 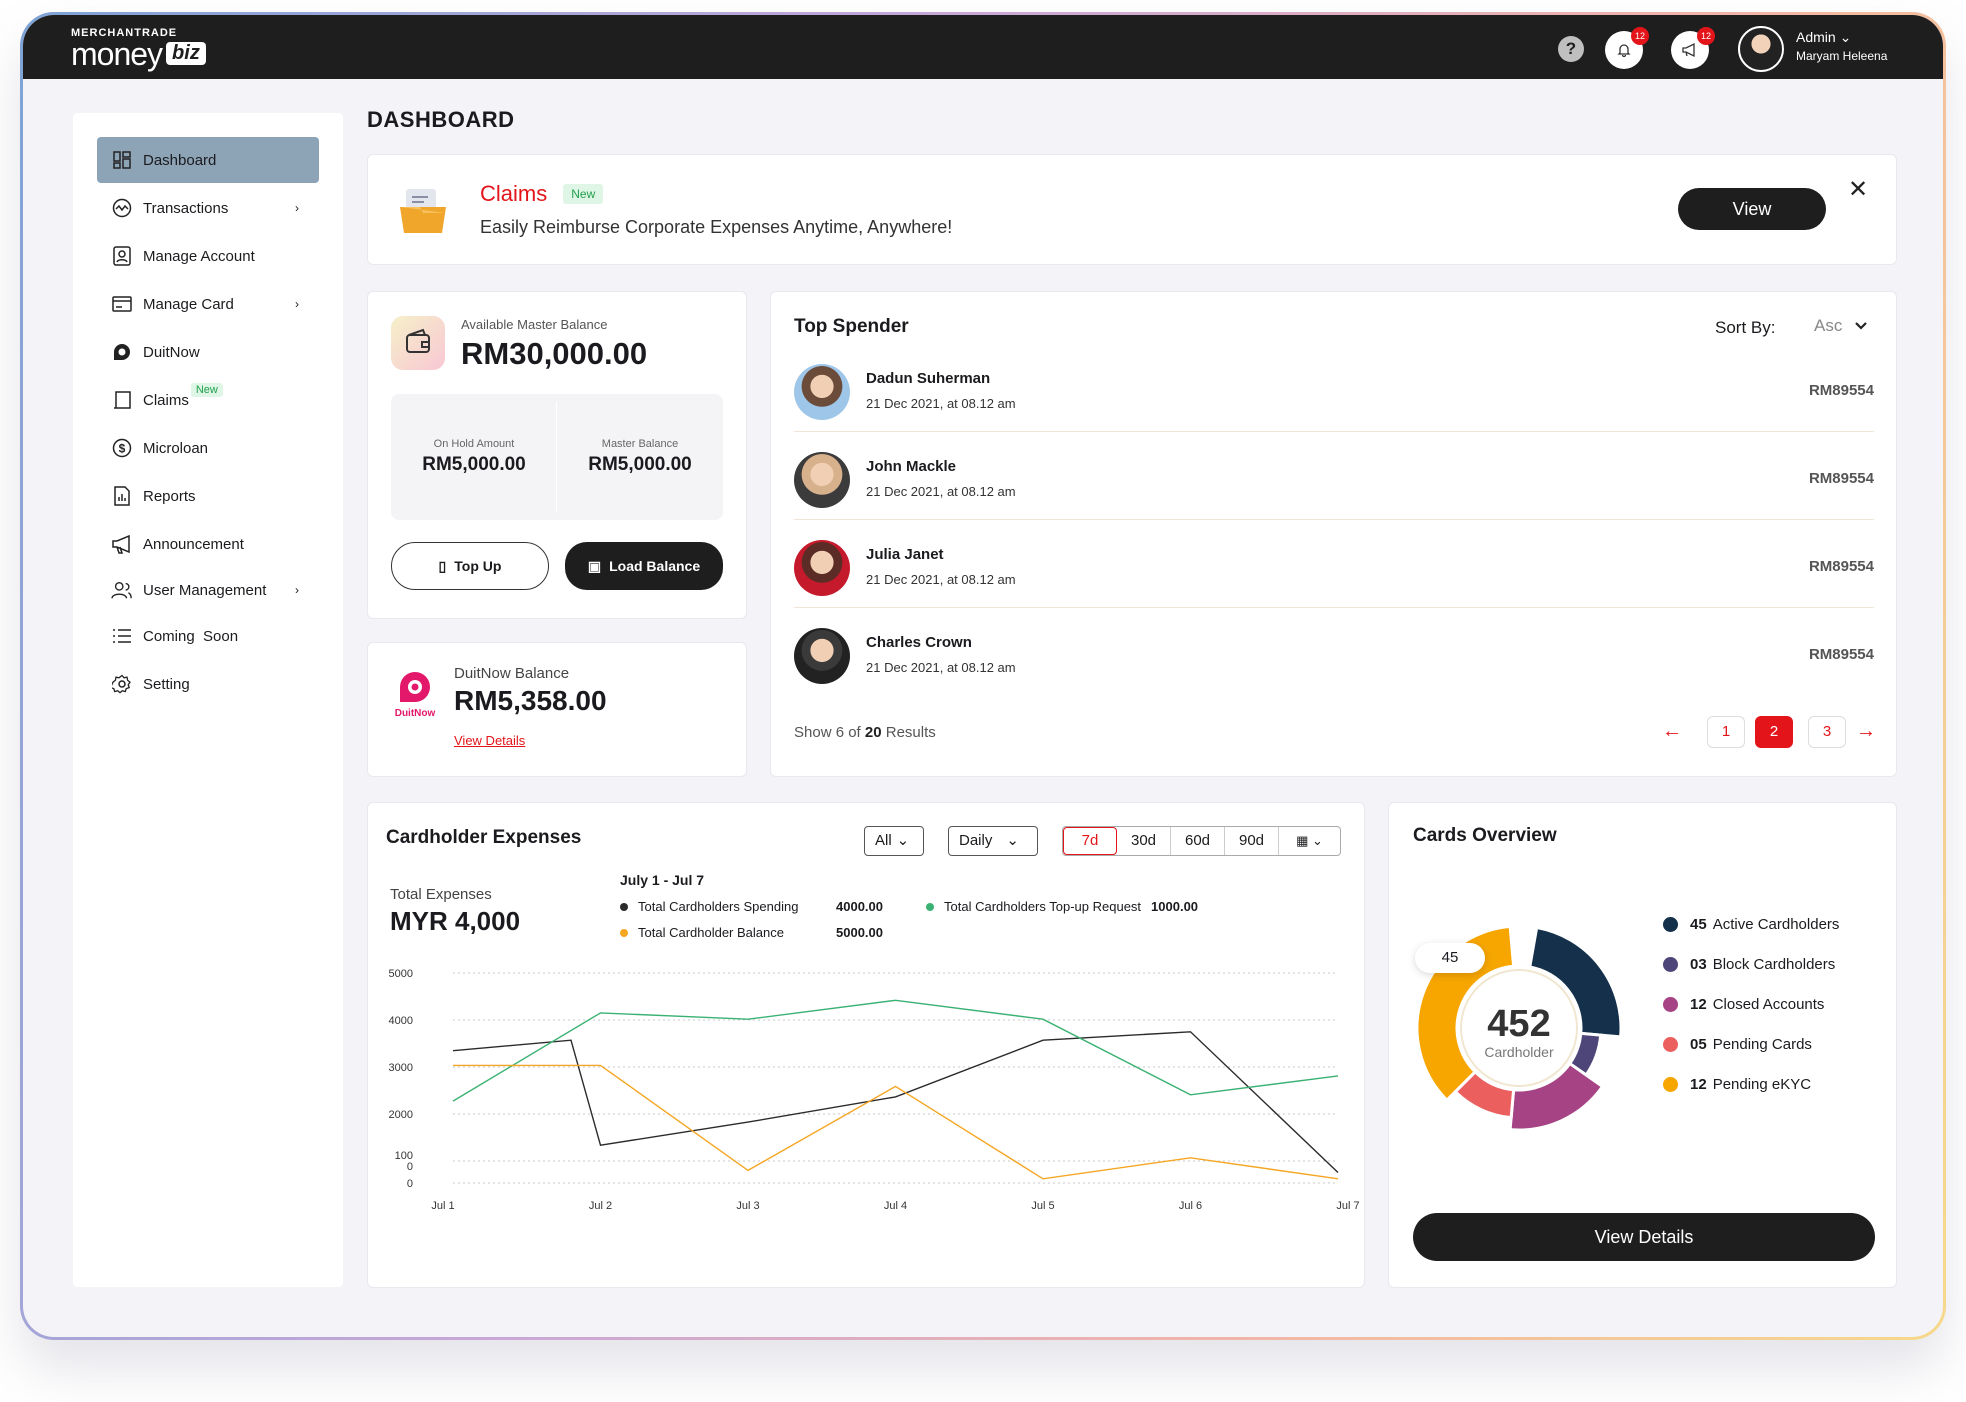 What do you see at coordinates (1861, 326) in the screenshot?
I see `chevron-down-icon` at bounding box center [1861, 326].